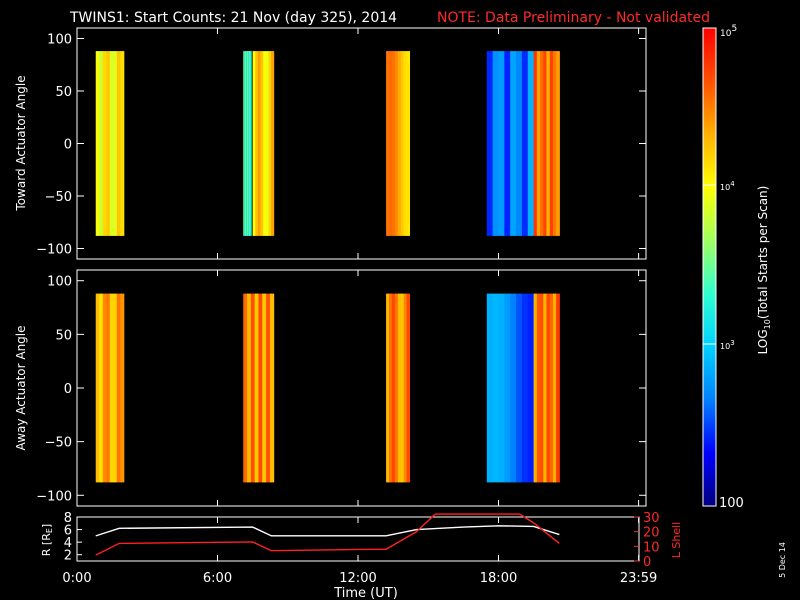 This screenshot has height=600, width=800. I want to click on r-distance-line, so click(327, 531).